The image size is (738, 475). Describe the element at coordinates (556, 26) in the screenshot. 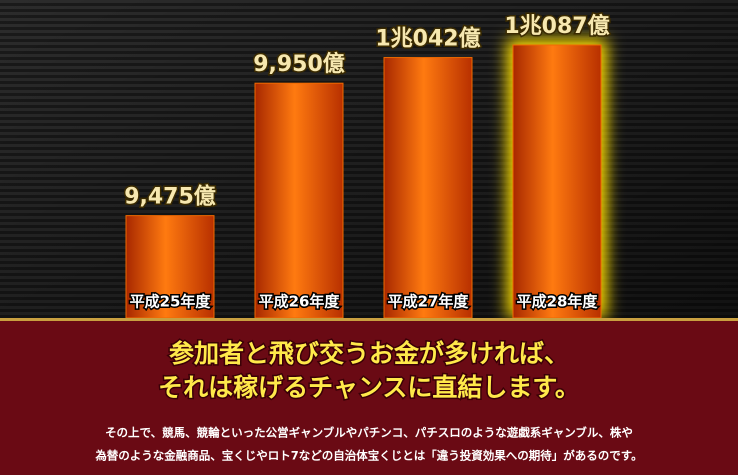

I see `value-label: 1兆087億` at that location.